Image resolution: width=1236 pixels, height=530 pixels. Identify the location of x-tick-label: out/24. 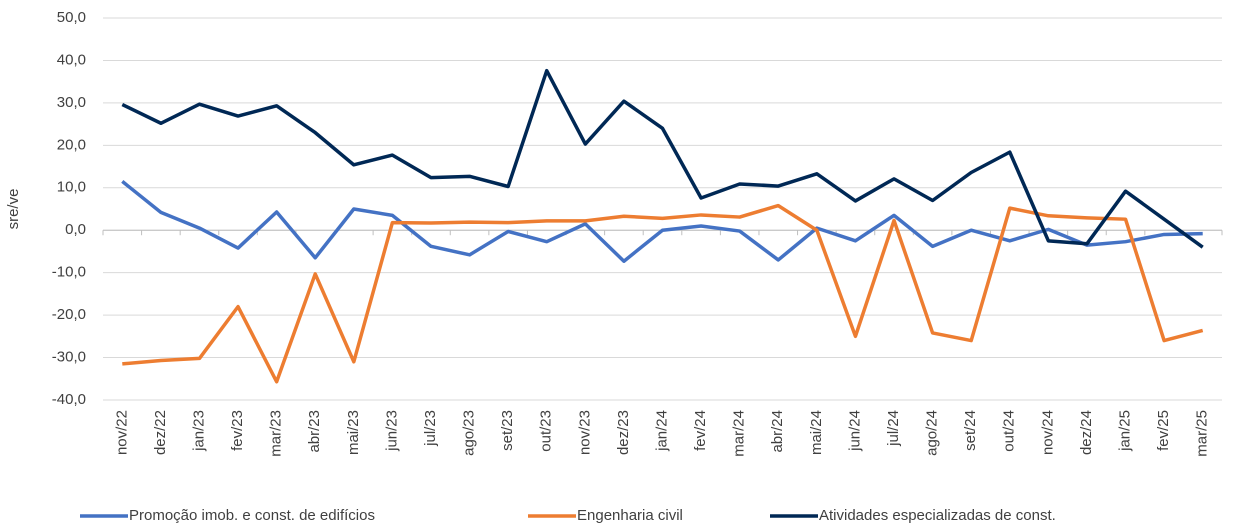
(1009, 431).